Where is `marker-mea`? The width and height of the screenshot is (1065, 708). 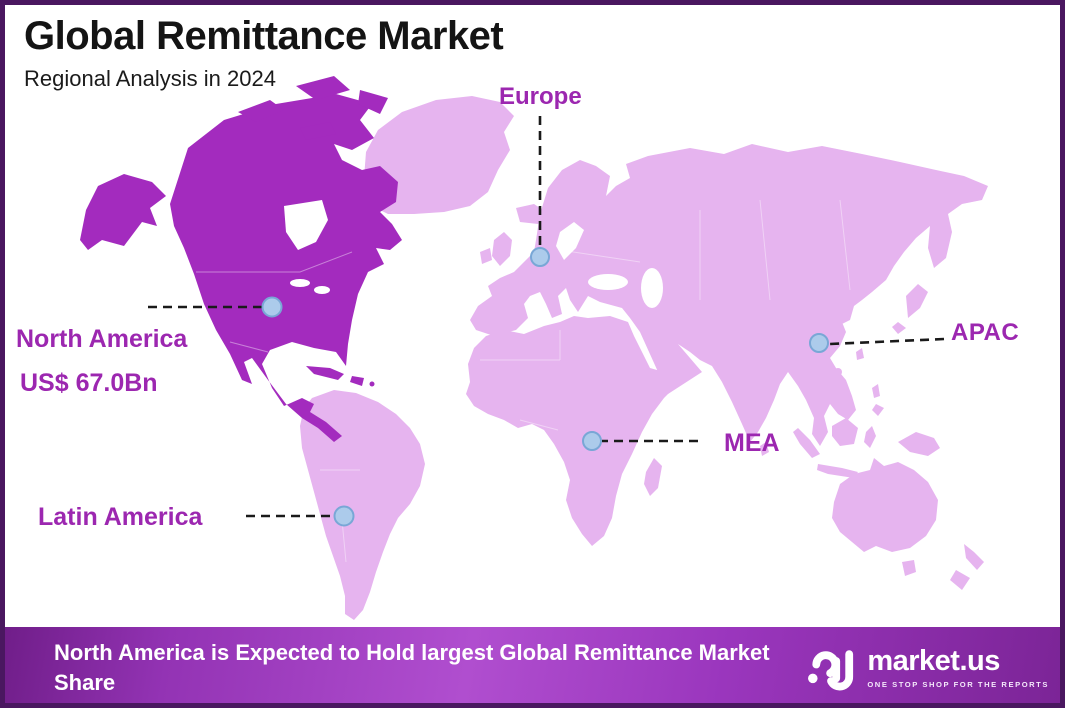
marker-mea is located at coordinates (592, 441).